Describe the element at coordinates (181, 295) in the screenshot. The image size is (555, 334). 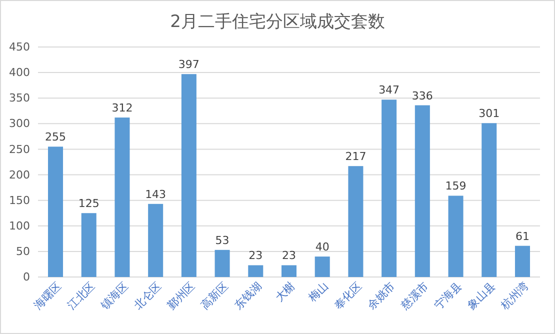
I see `x-tick-label: 鄞州区` at that location.